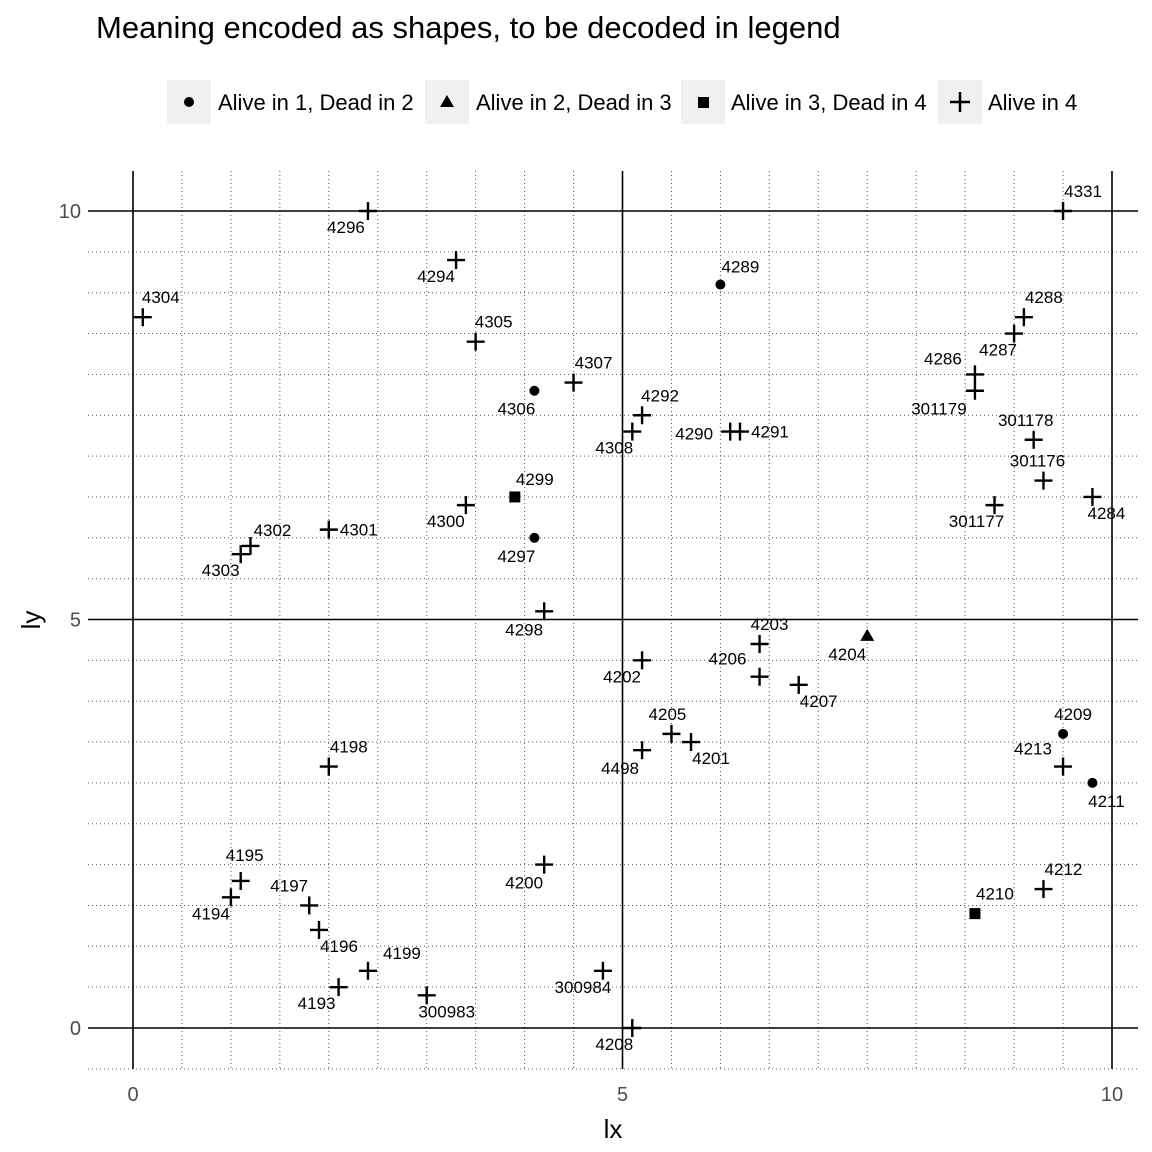 This screenshot has height=1152, width=1152. Describe the element at coordinates (668, 714) in the screenshot. I see `point-label: 4205` at that location.